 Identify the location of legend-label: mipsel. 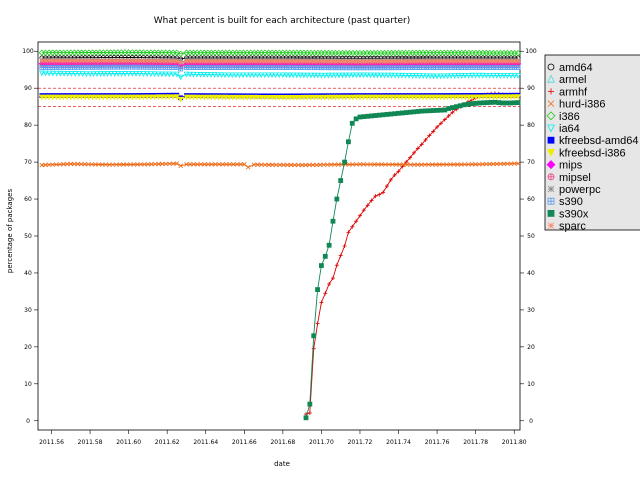
(575, 178).